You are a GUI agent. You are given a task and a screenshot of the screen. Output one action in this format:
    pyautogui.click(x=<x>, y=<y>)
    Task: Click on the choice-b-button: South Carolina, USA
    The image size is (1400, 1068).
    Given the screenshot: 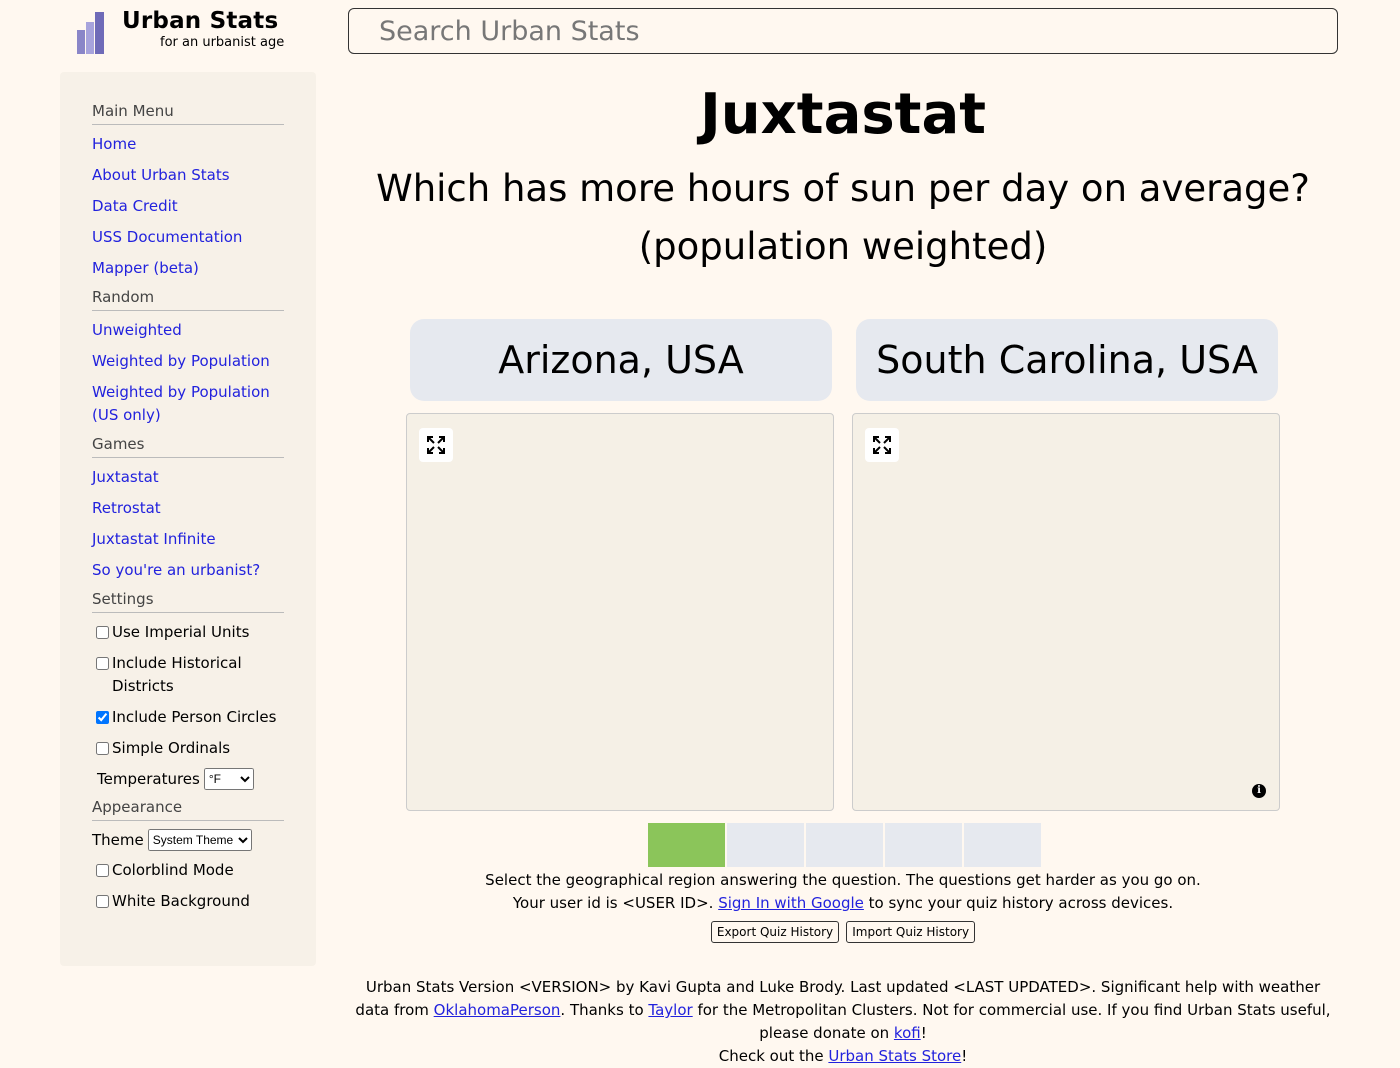 What is the action you would take?
    pyautogui.click(x=1067, y=360)
    